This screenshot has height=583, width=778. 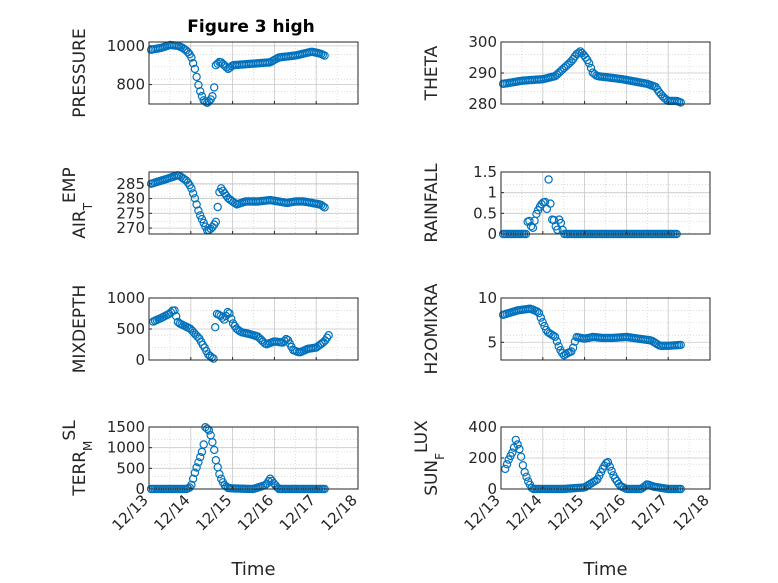 I want to click on chart-panel-4: 0 0.5 1 1.5 RAINFALL, so click(x=566, y=203).